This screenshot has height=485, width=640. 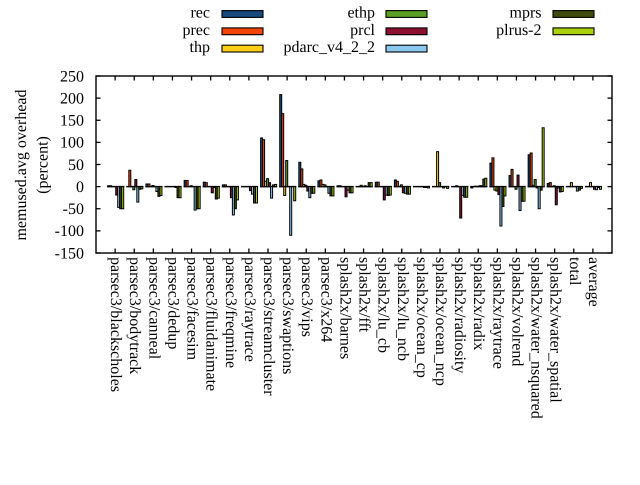 What do you see at coordinates (362, 30) in the screenshot?
I see `svg-text: prcl` at bounding box center [362, 30].